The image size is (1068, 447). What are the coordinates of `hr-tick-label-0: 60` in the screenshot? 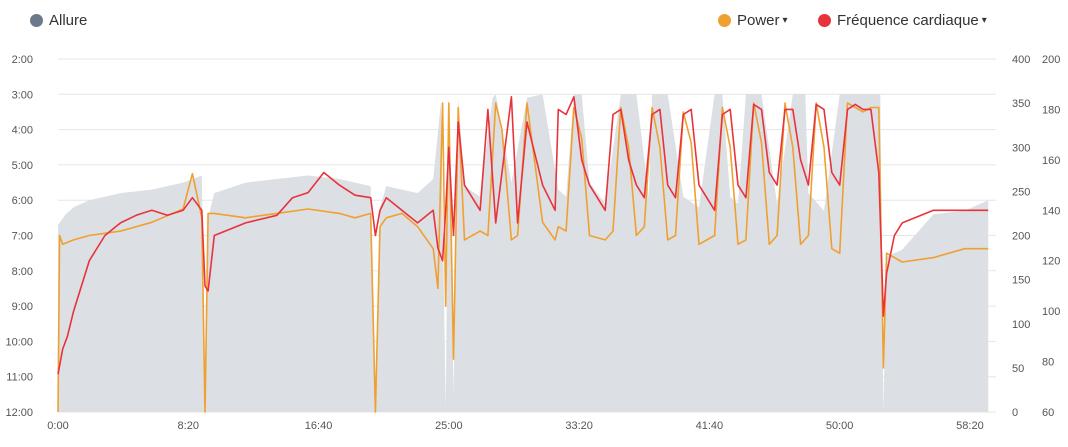 It's located at (1048, 413).